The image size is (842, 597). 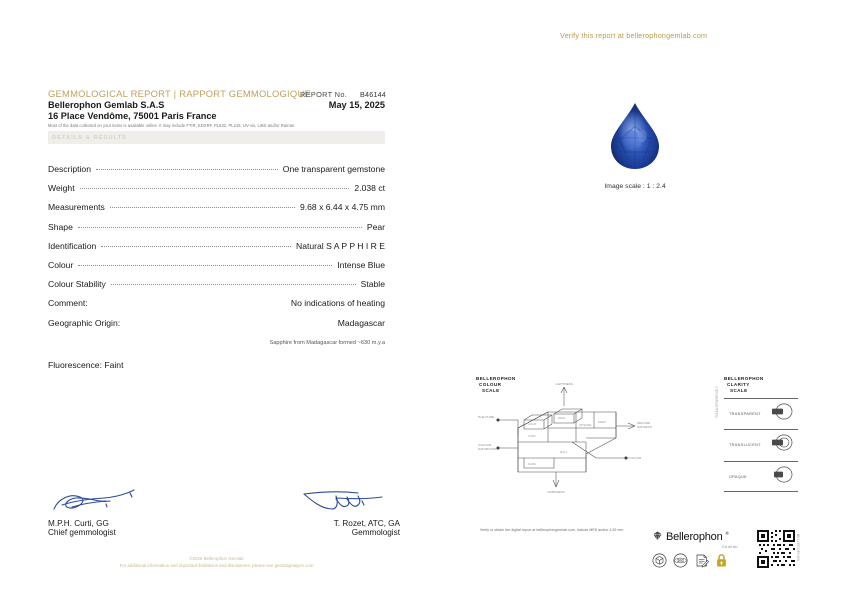 What do you see at coordinates (782, 477) in the screenshot?
I see `clarity-opaque-icon` at bounding box center [782, 477].